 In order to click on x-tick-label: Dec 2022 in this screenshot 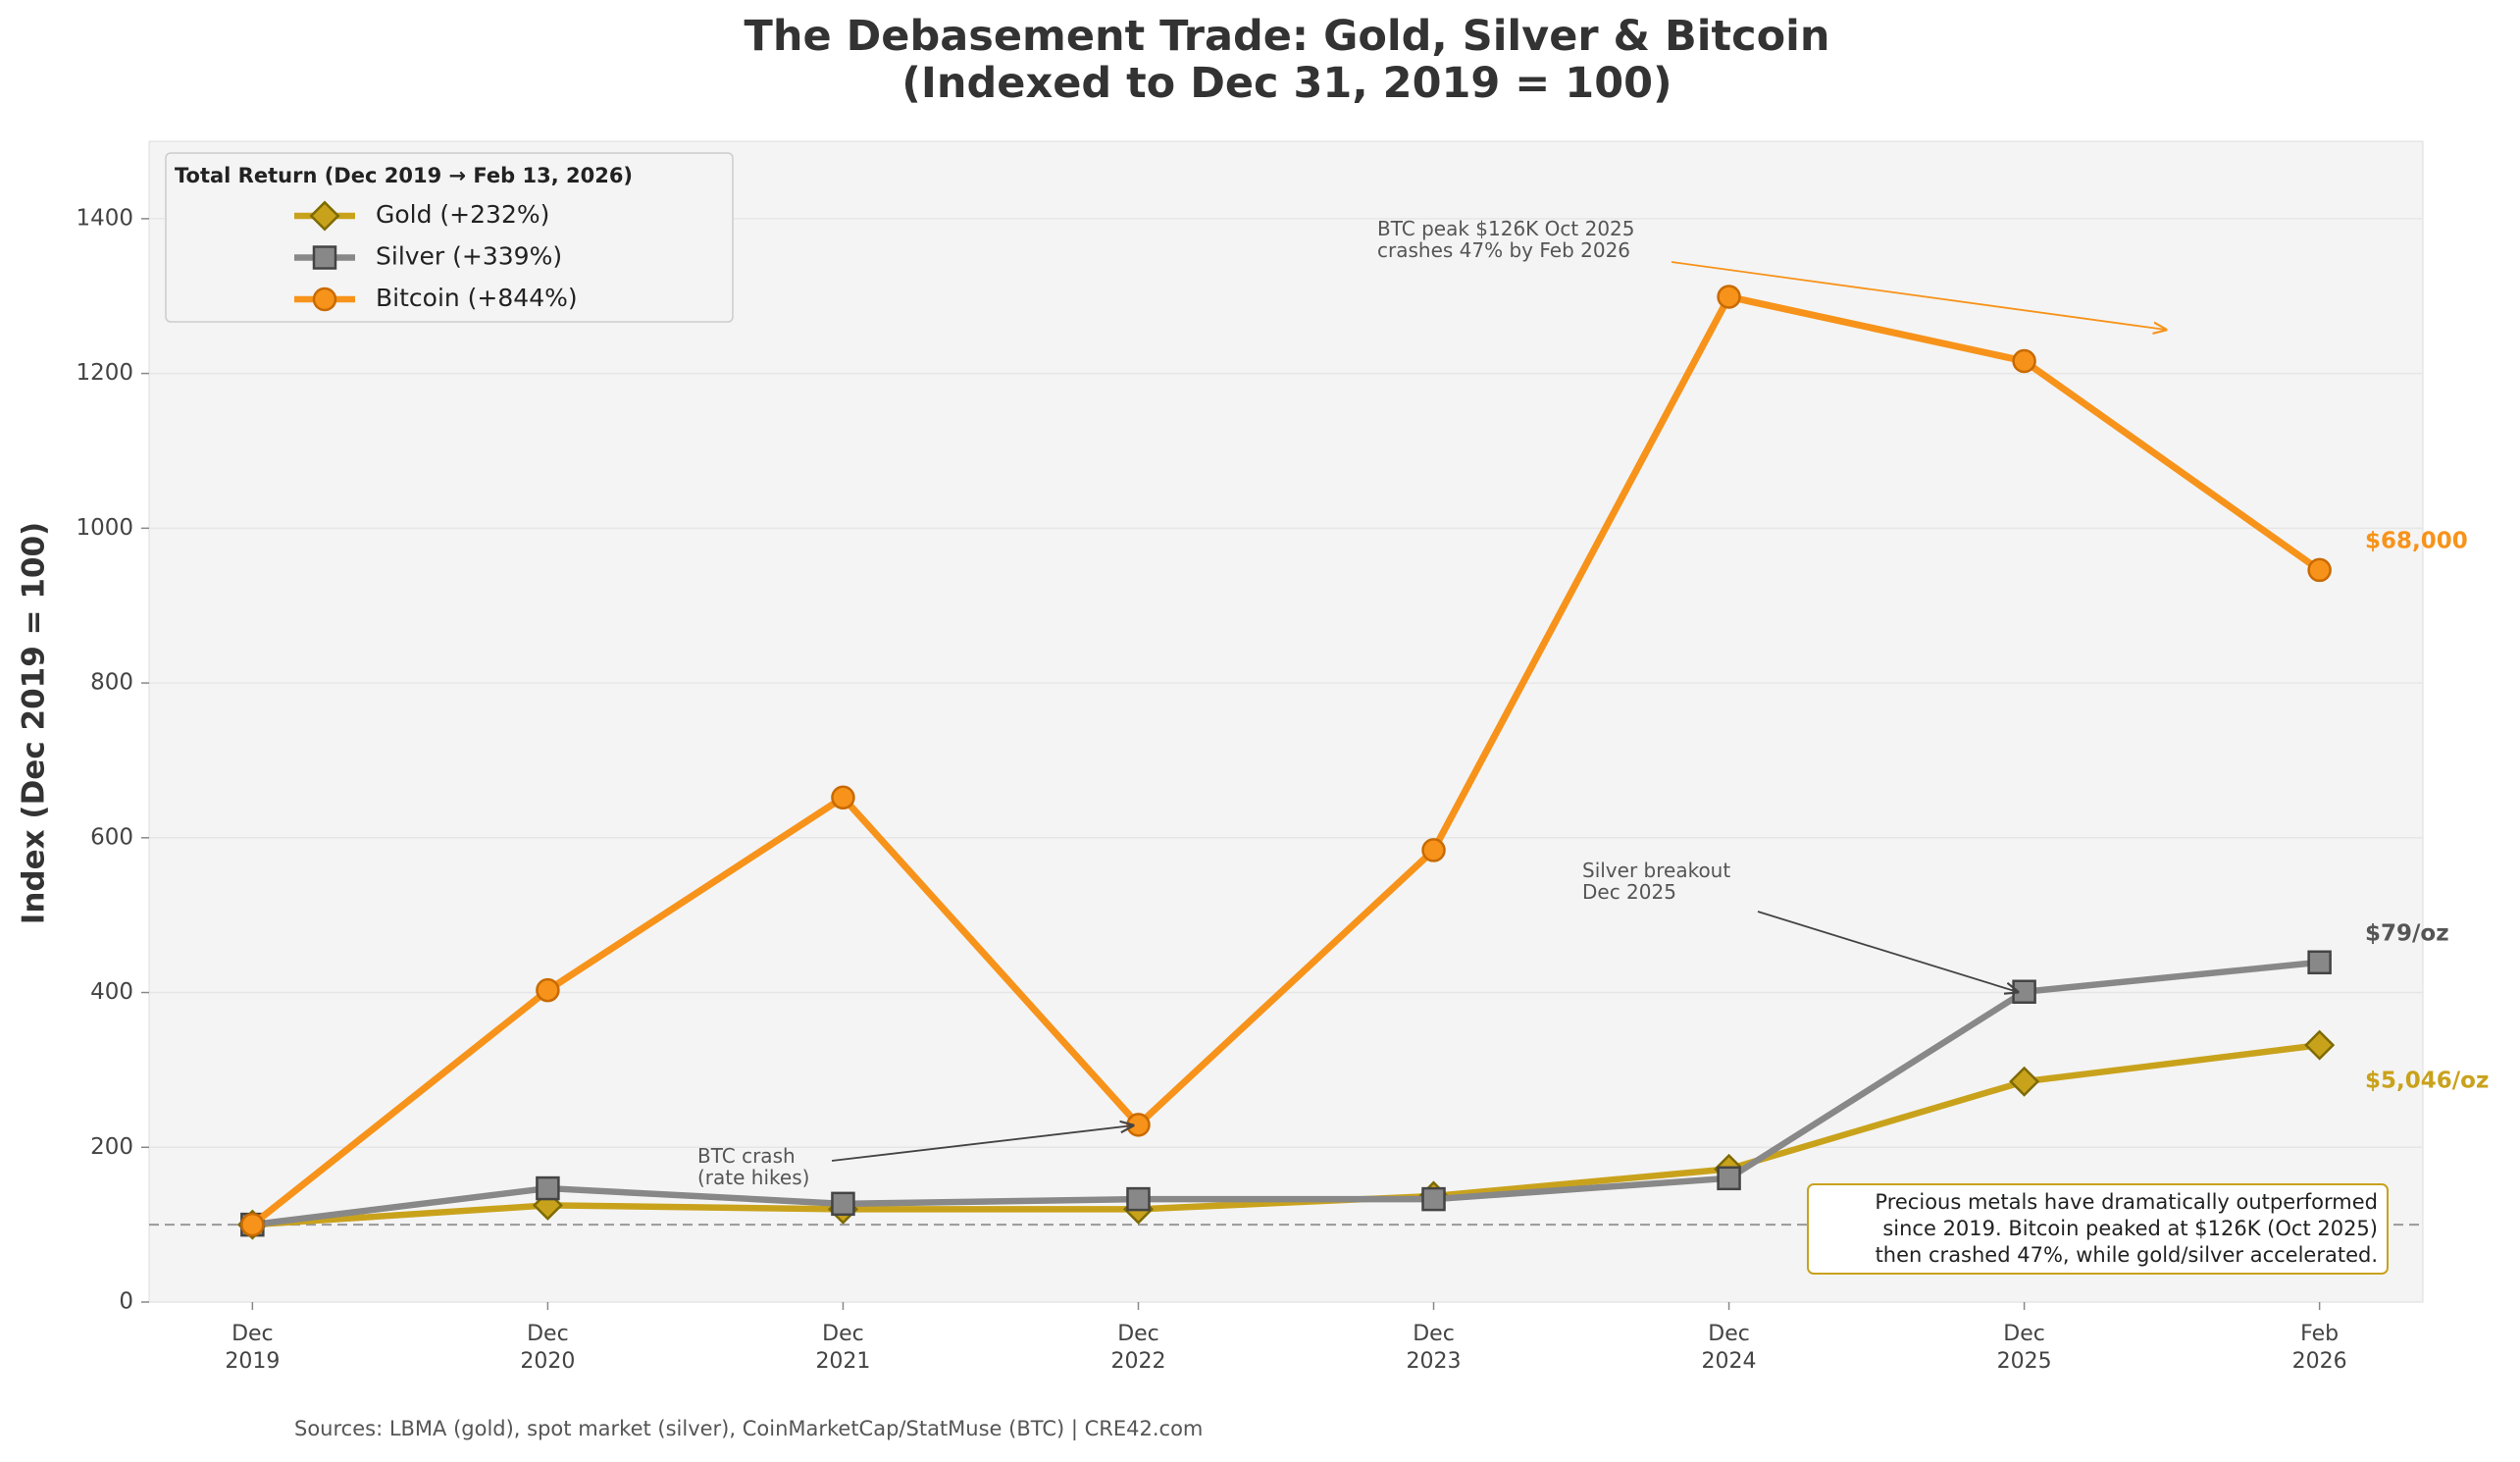, I will do `click(1137, 1348)`.